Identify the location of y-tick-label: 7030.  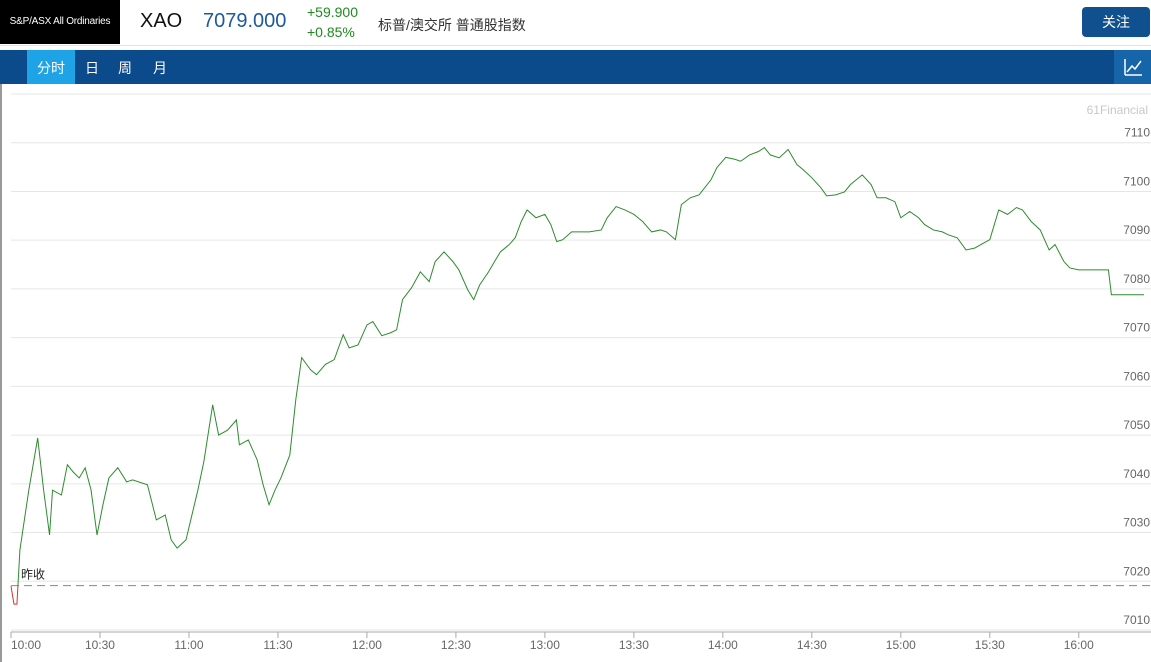
(1136, 523).